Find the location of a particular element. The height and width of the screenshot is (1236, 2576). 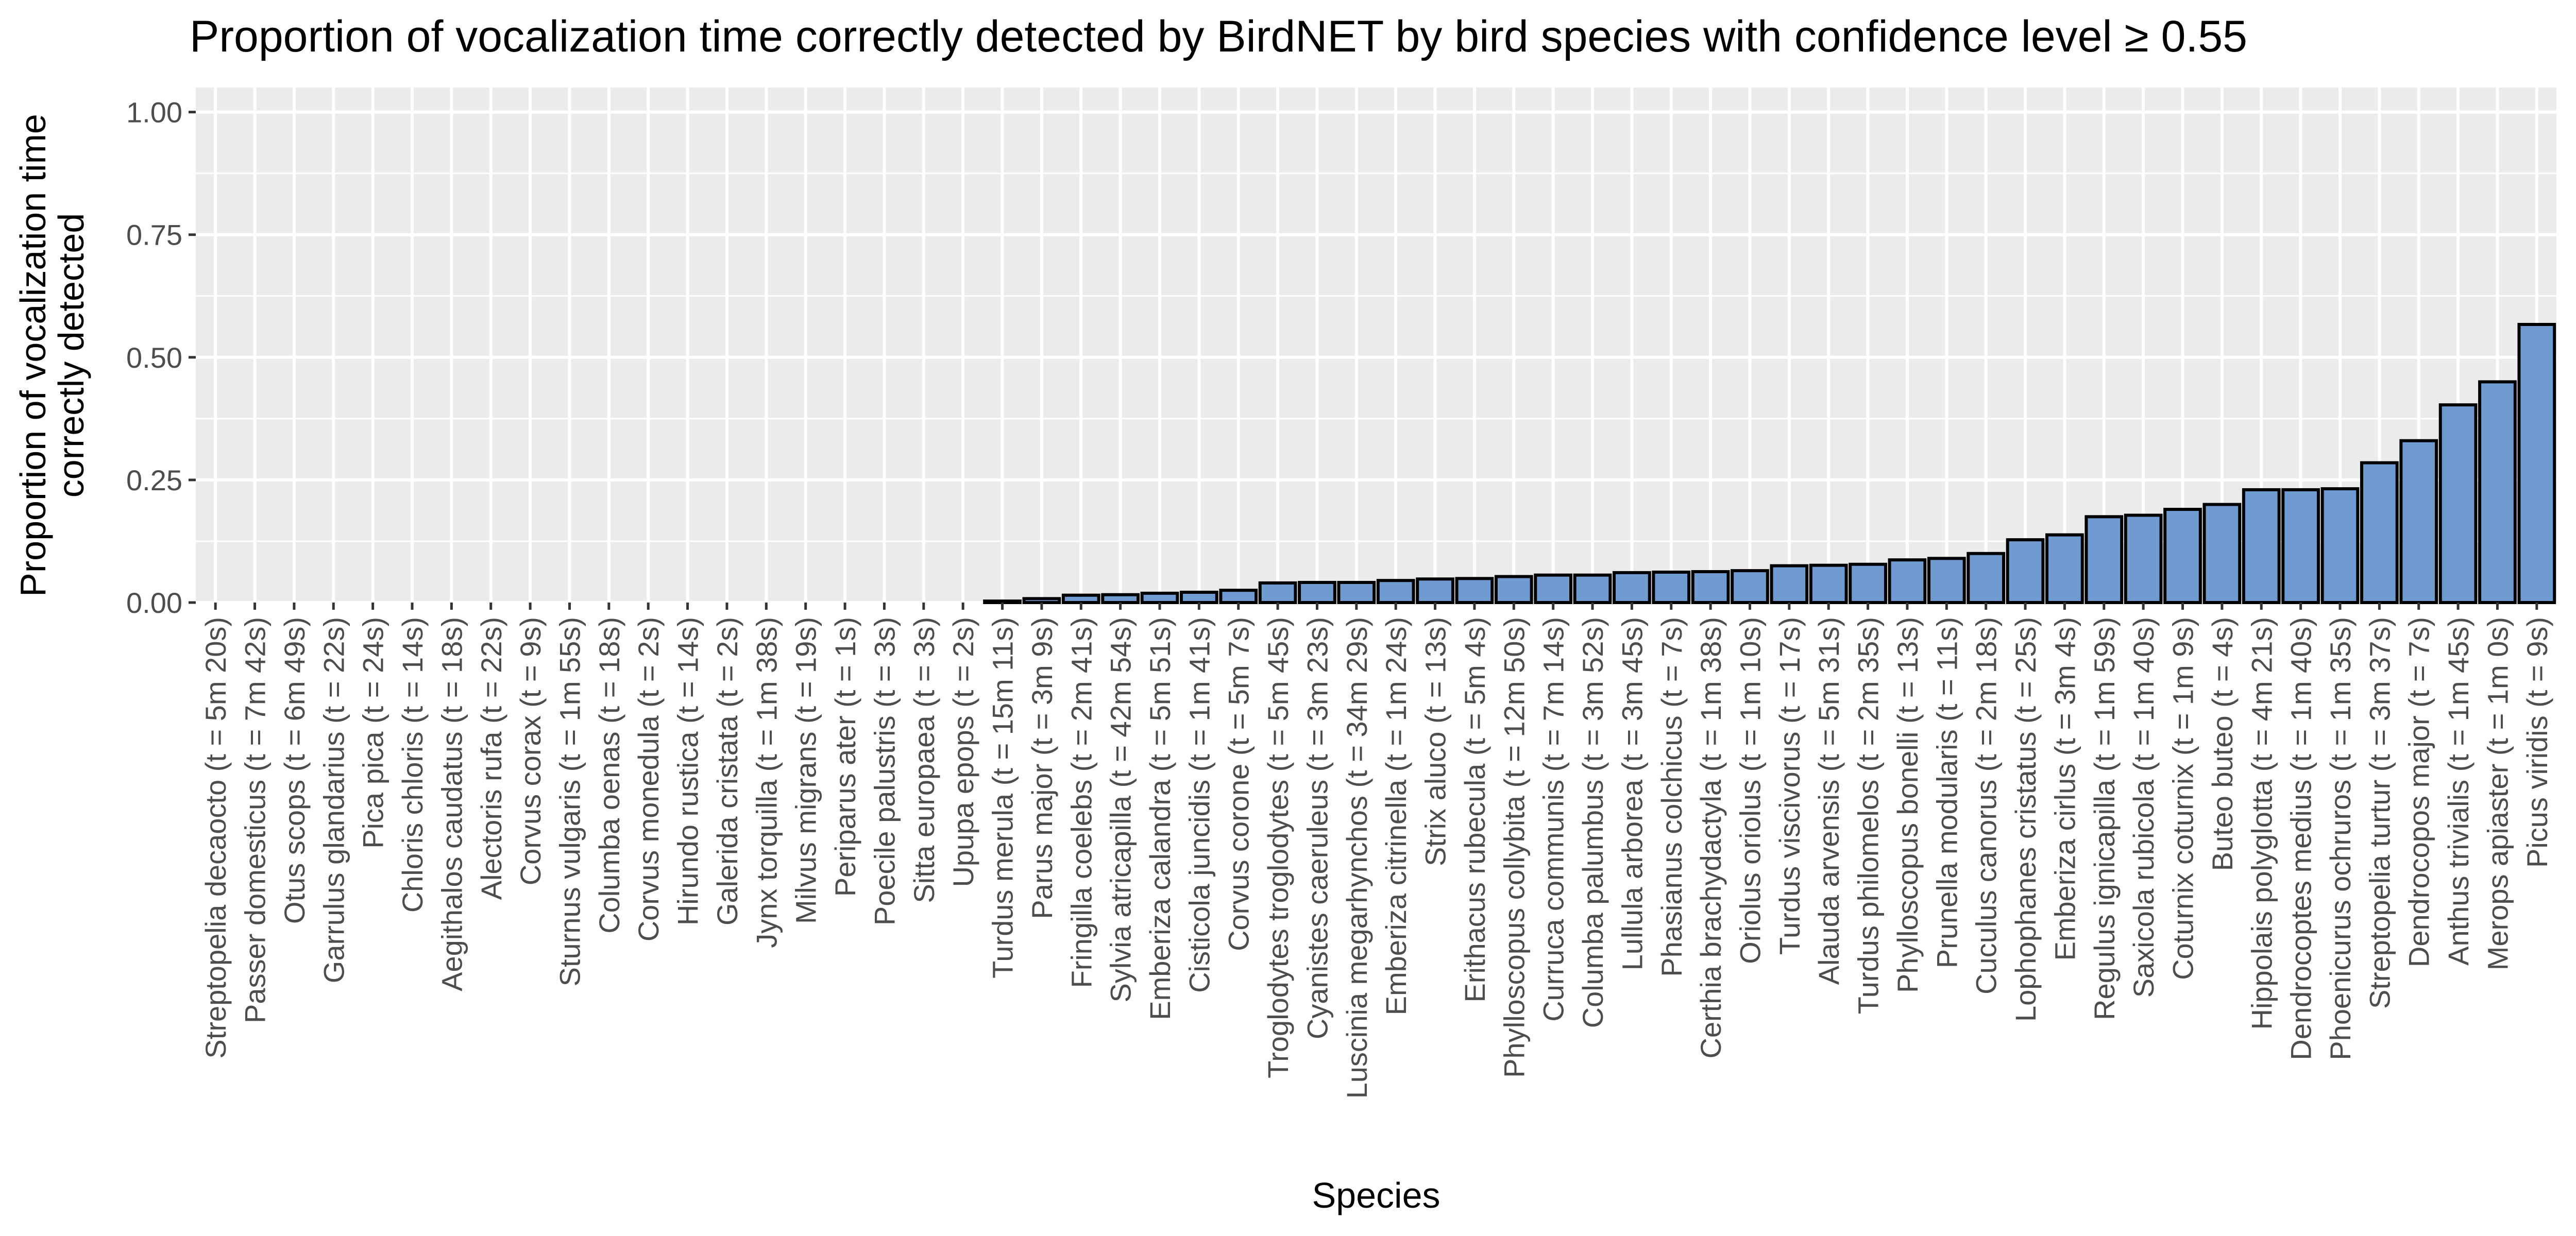

x-tick-label: Garrulus glandarius (t = 22s) is located at coordinates (333, 800).